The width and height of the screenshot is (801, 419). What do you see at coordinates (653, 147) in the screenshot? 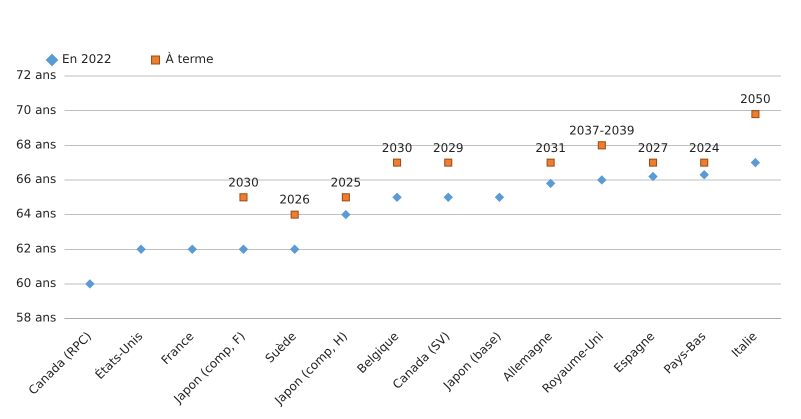
I see `annotation: 2027` at bounding box center [653, 147].